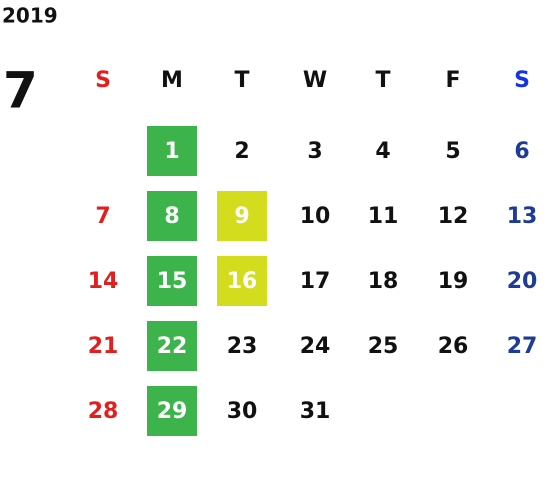  Describe the element at coordinates (315, 80) in the screenshot. I see `weekday-header: W` at that location.